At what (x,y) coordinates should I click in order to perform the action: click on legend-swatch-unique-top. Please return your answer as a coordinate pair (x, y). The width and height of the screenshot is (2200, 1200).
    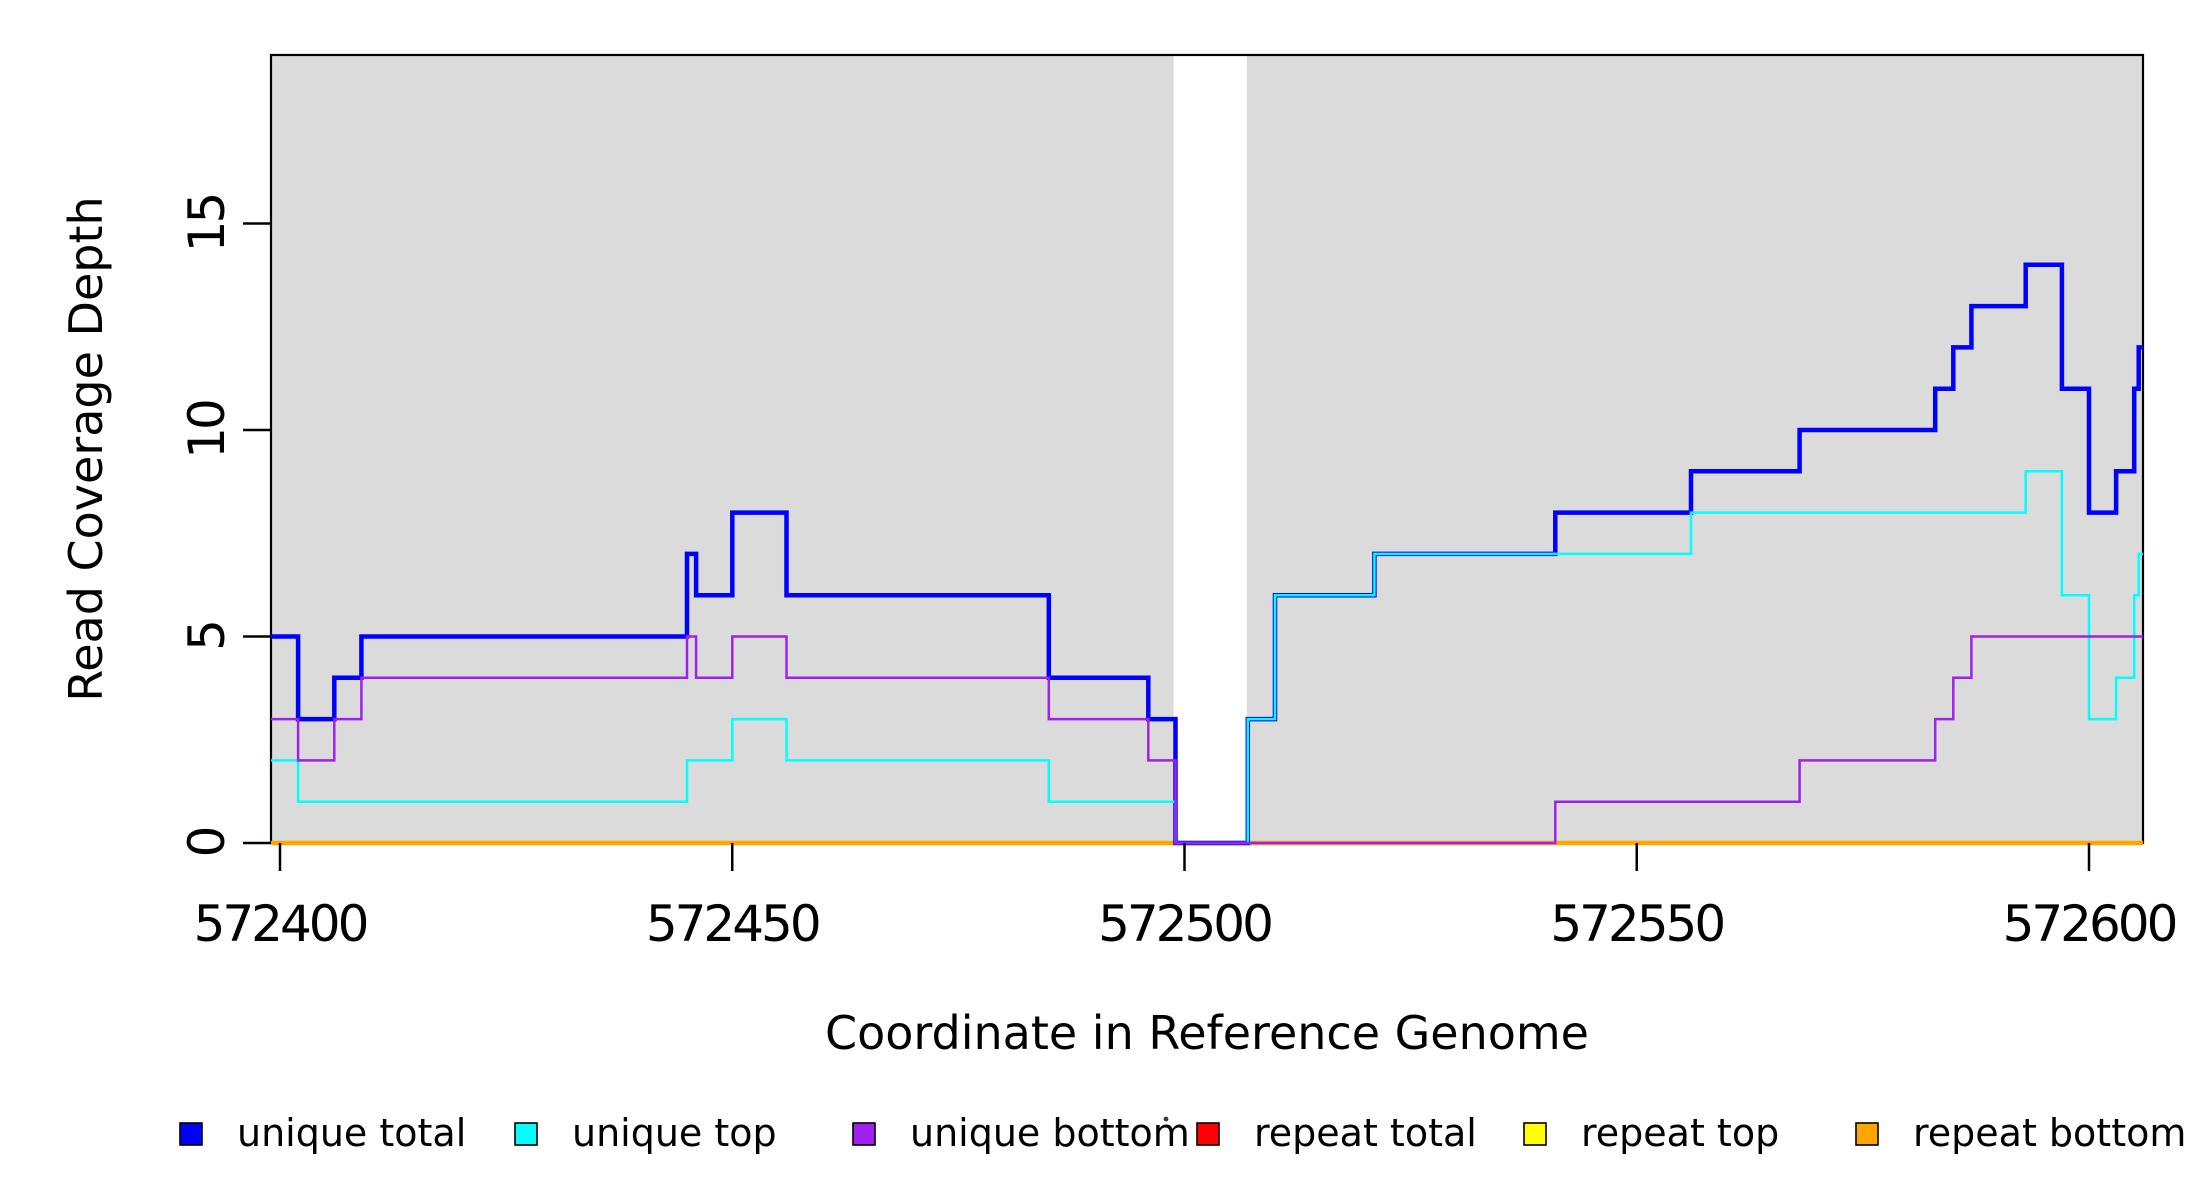
    Looking at the image, I should click on (526, 1134).